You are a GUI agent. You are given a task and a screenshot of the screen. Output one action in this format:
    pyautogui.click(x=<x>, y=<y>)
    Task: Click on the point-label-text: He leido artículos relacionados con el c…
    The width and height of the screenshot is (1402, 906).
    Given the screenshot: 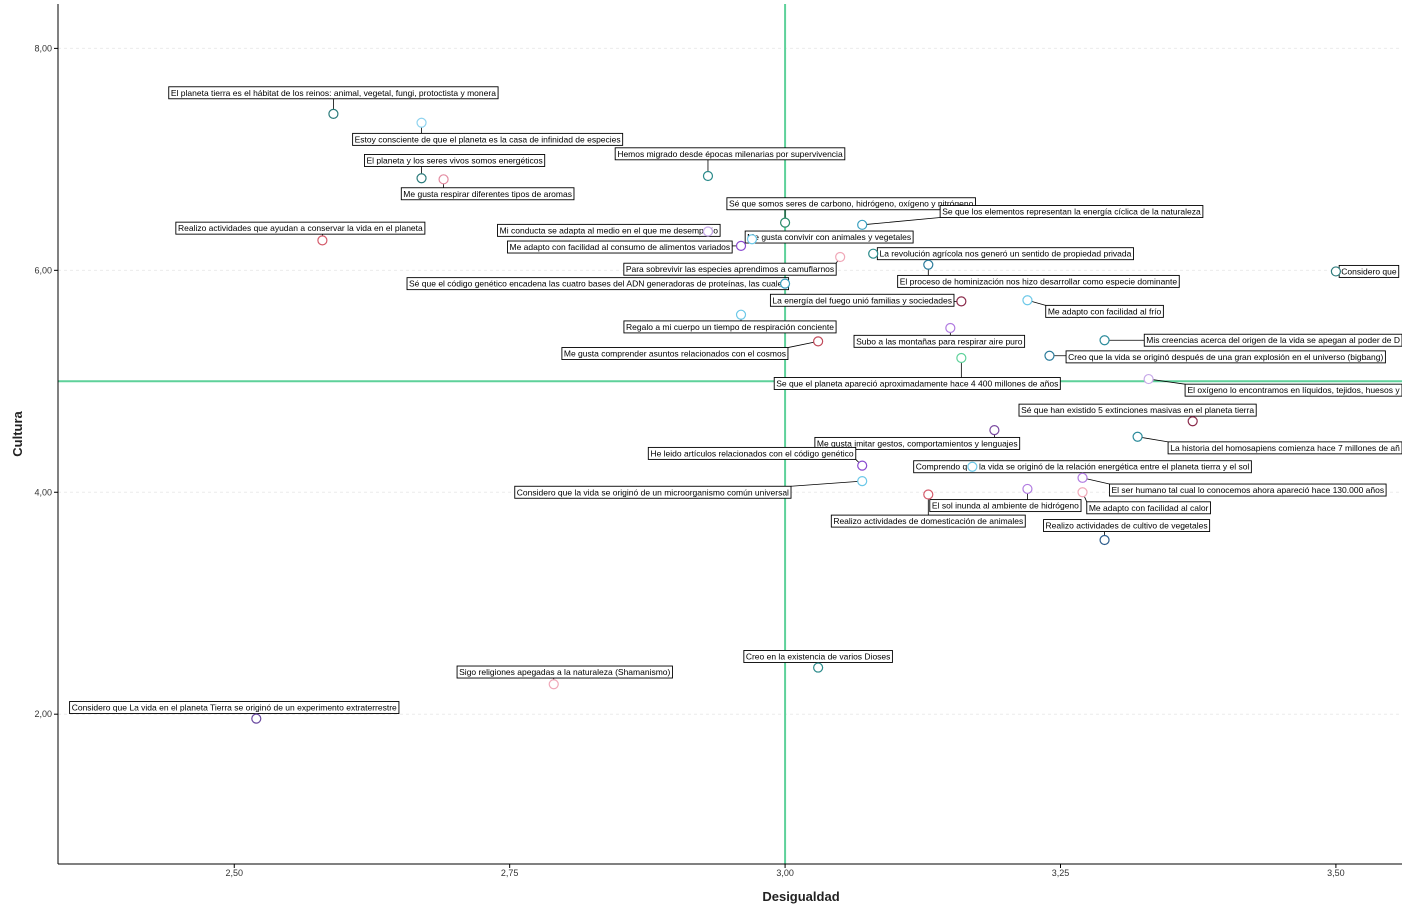 What is the action you would take?
    pyautogui.click(x=751, y=453)
    